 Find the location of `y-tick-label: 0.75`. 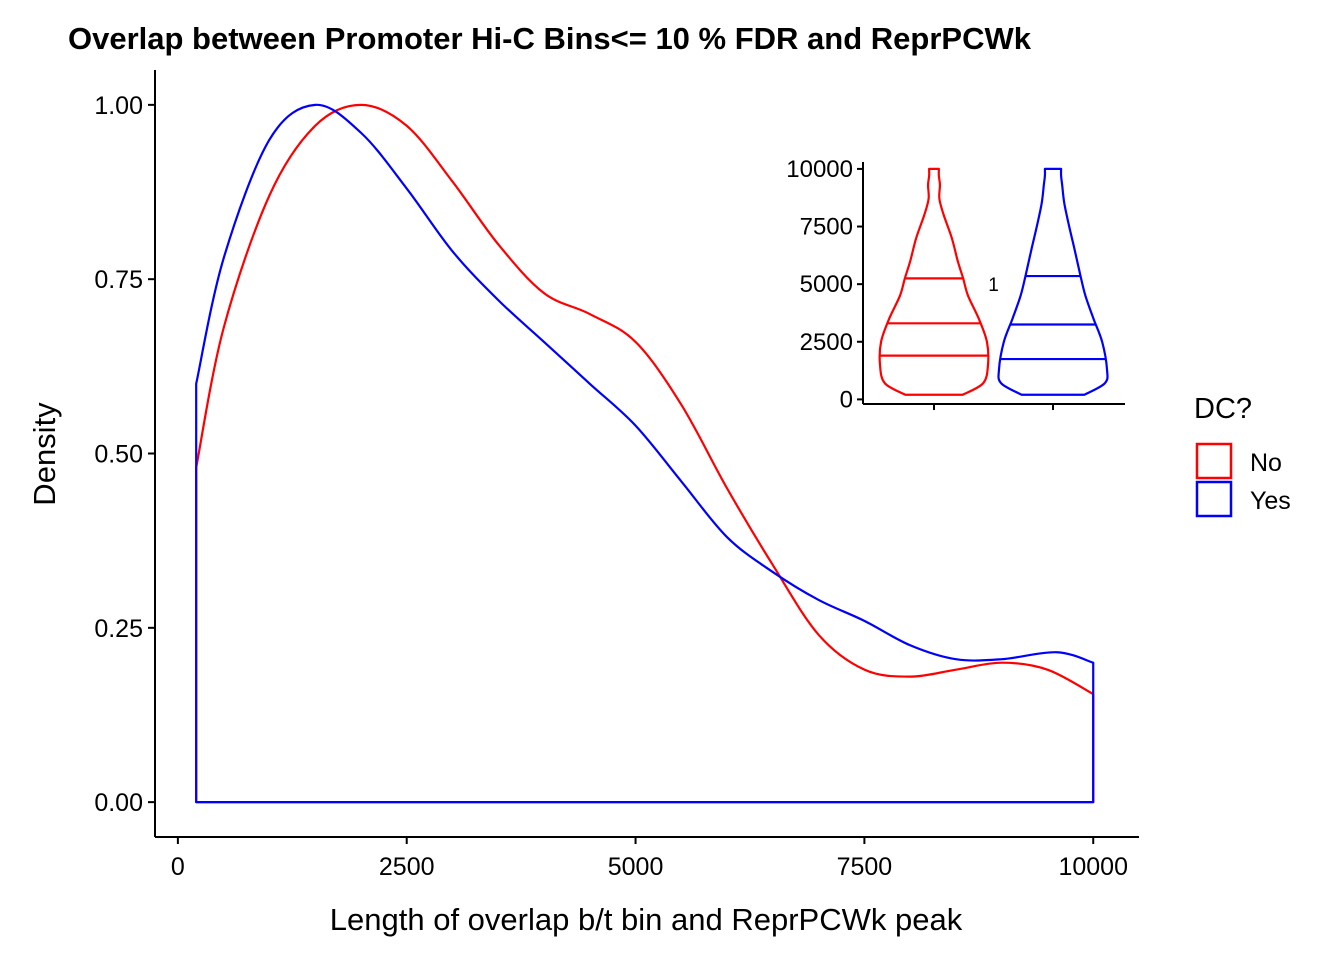

y-tick-label: 0.75 is located at coordinates (118, 280).